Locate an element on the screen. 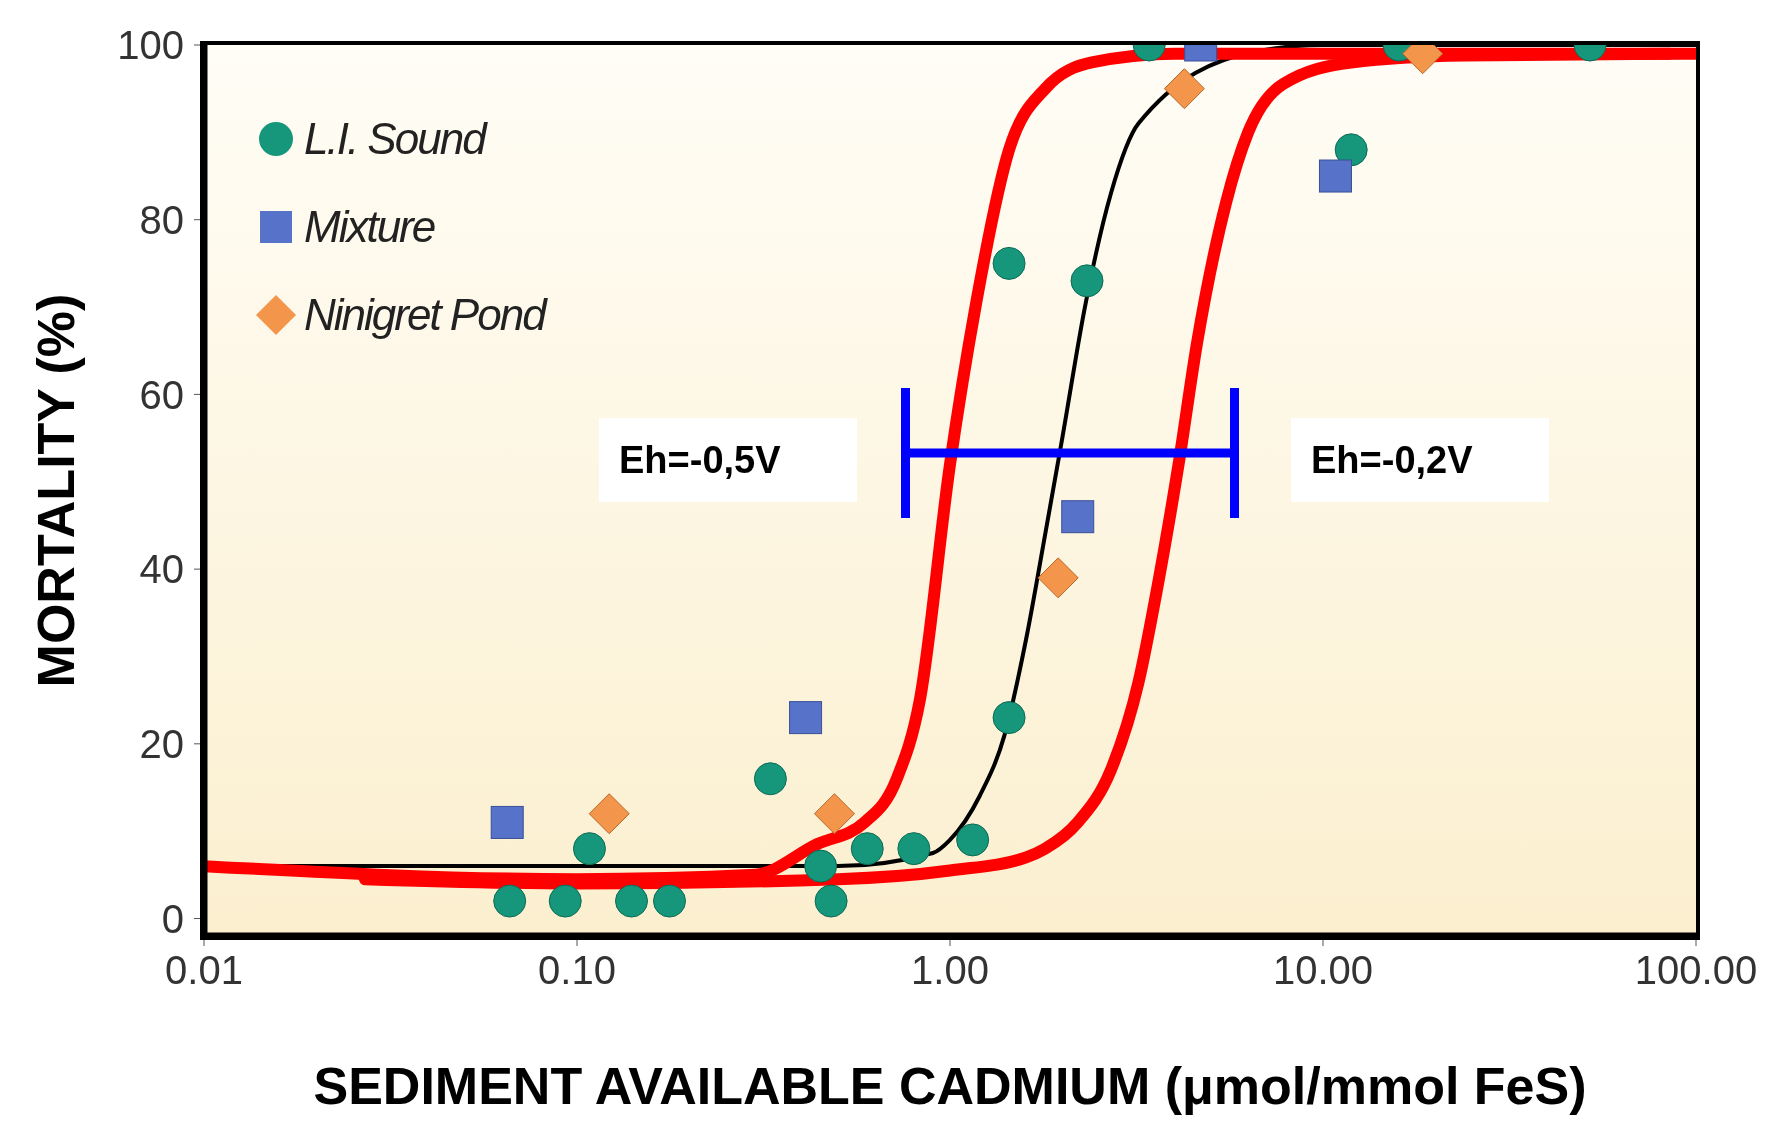 This screenshot has height=1123, width=1773. y-tick-label: 100 is located at coordinates (150, 45).